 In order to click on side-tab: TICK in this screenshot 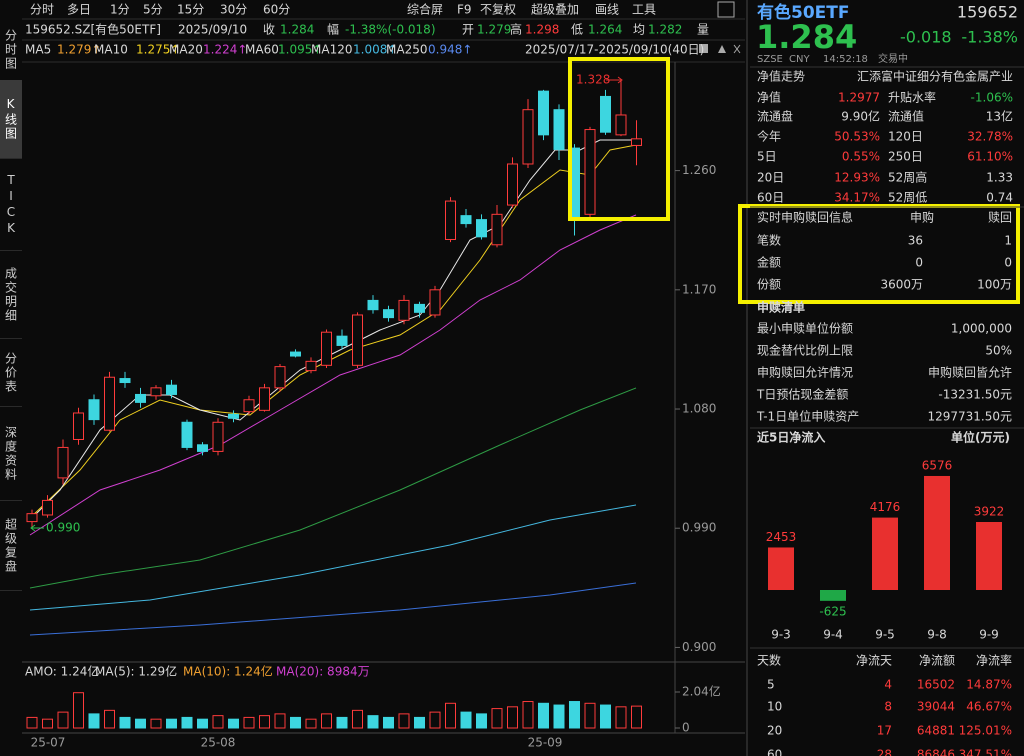, I will do `click(11, 205)`.